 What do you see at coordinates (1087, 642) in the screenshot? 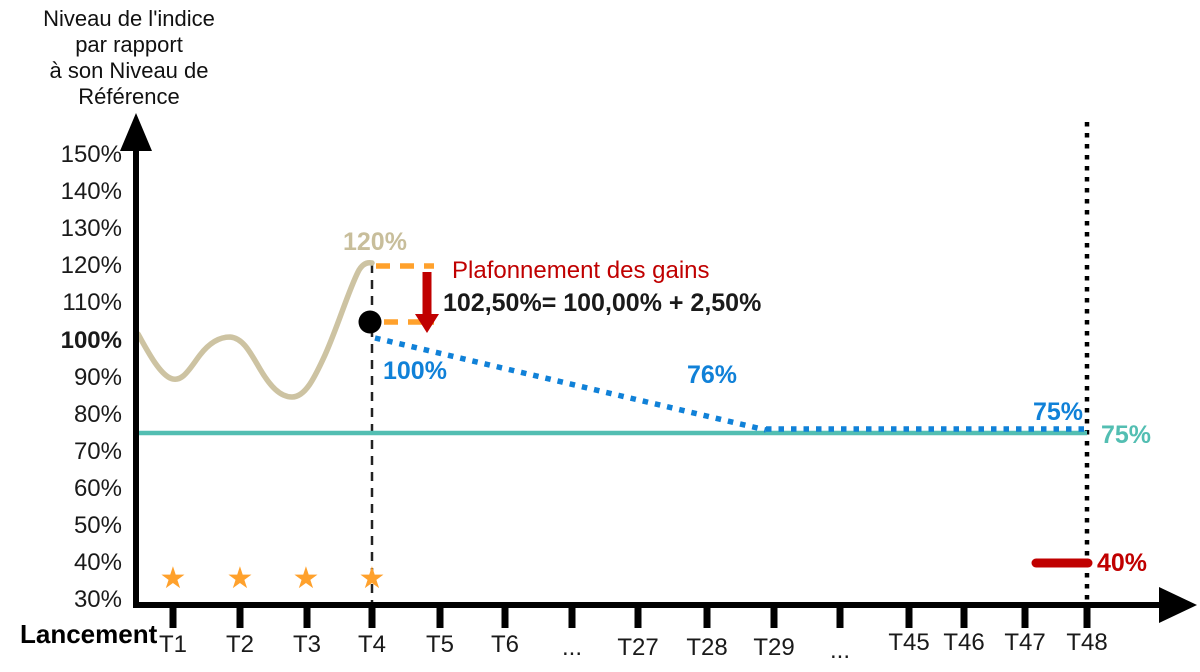
I see `x-tick-label: T48` at bounding box center [1087, 642].